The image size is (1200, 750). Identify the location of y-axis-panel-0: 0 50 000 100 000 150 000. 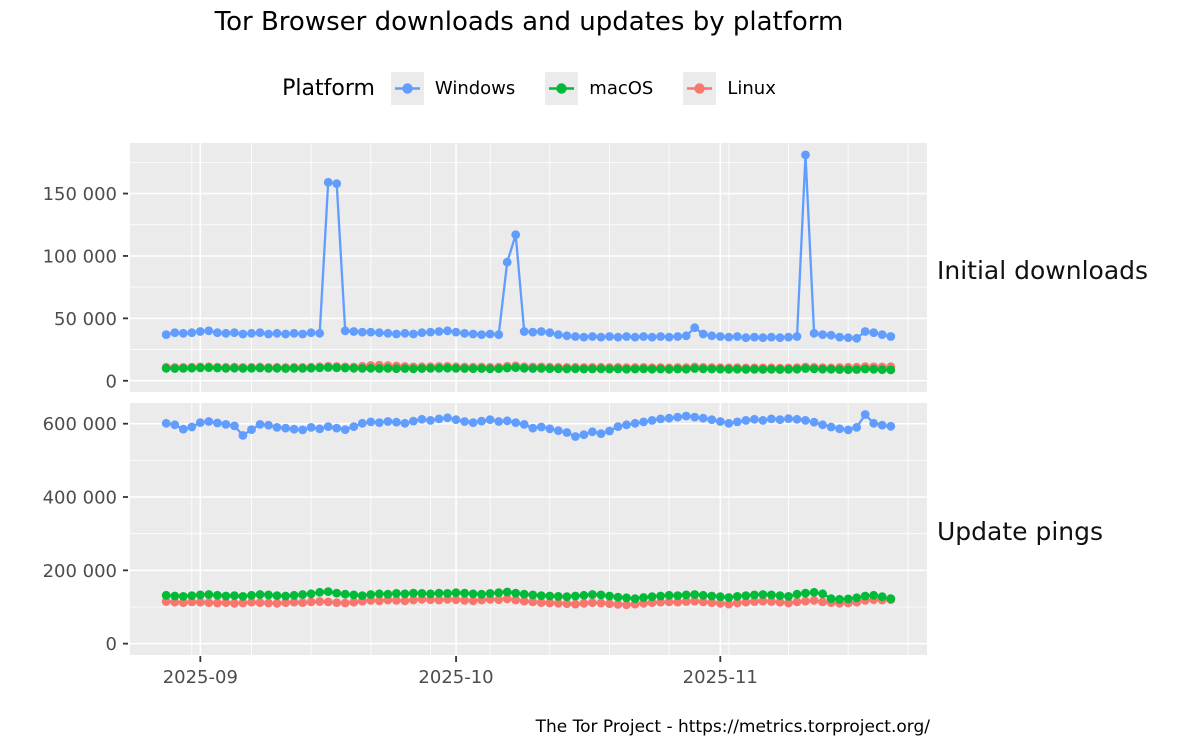
(85, 288).